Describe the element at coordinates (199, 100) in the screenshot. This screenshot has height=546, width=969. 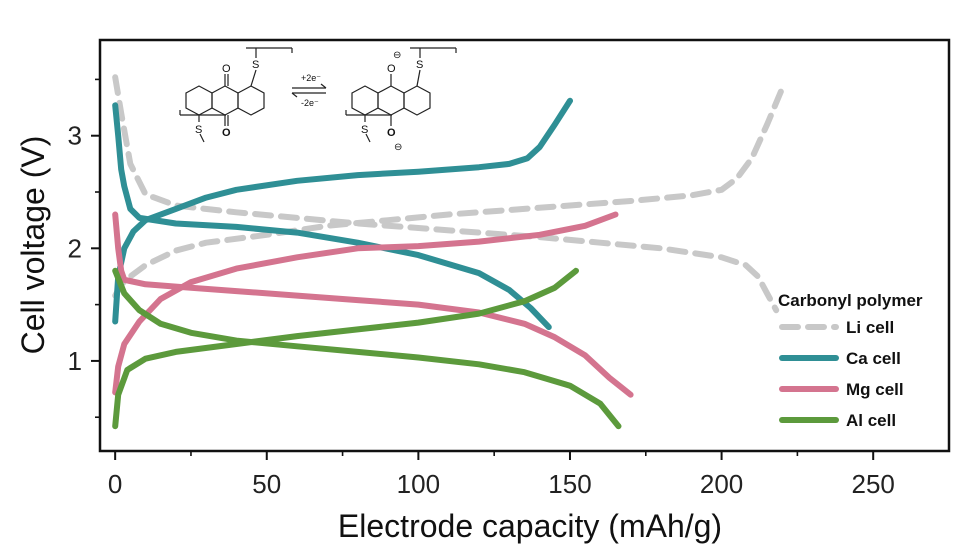
I see `ring-left` at that location.